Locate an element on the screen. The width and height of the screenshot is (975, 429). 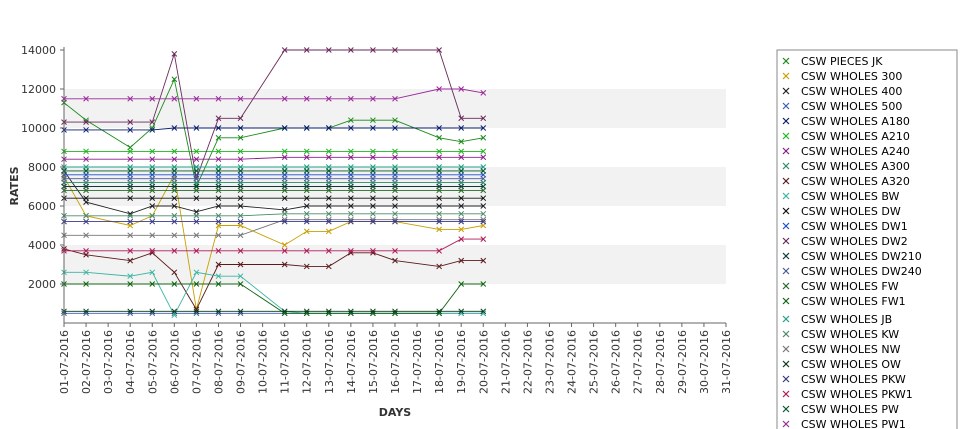
legend-item: CSW WHOLES JB is located at coordinates (837, 319).